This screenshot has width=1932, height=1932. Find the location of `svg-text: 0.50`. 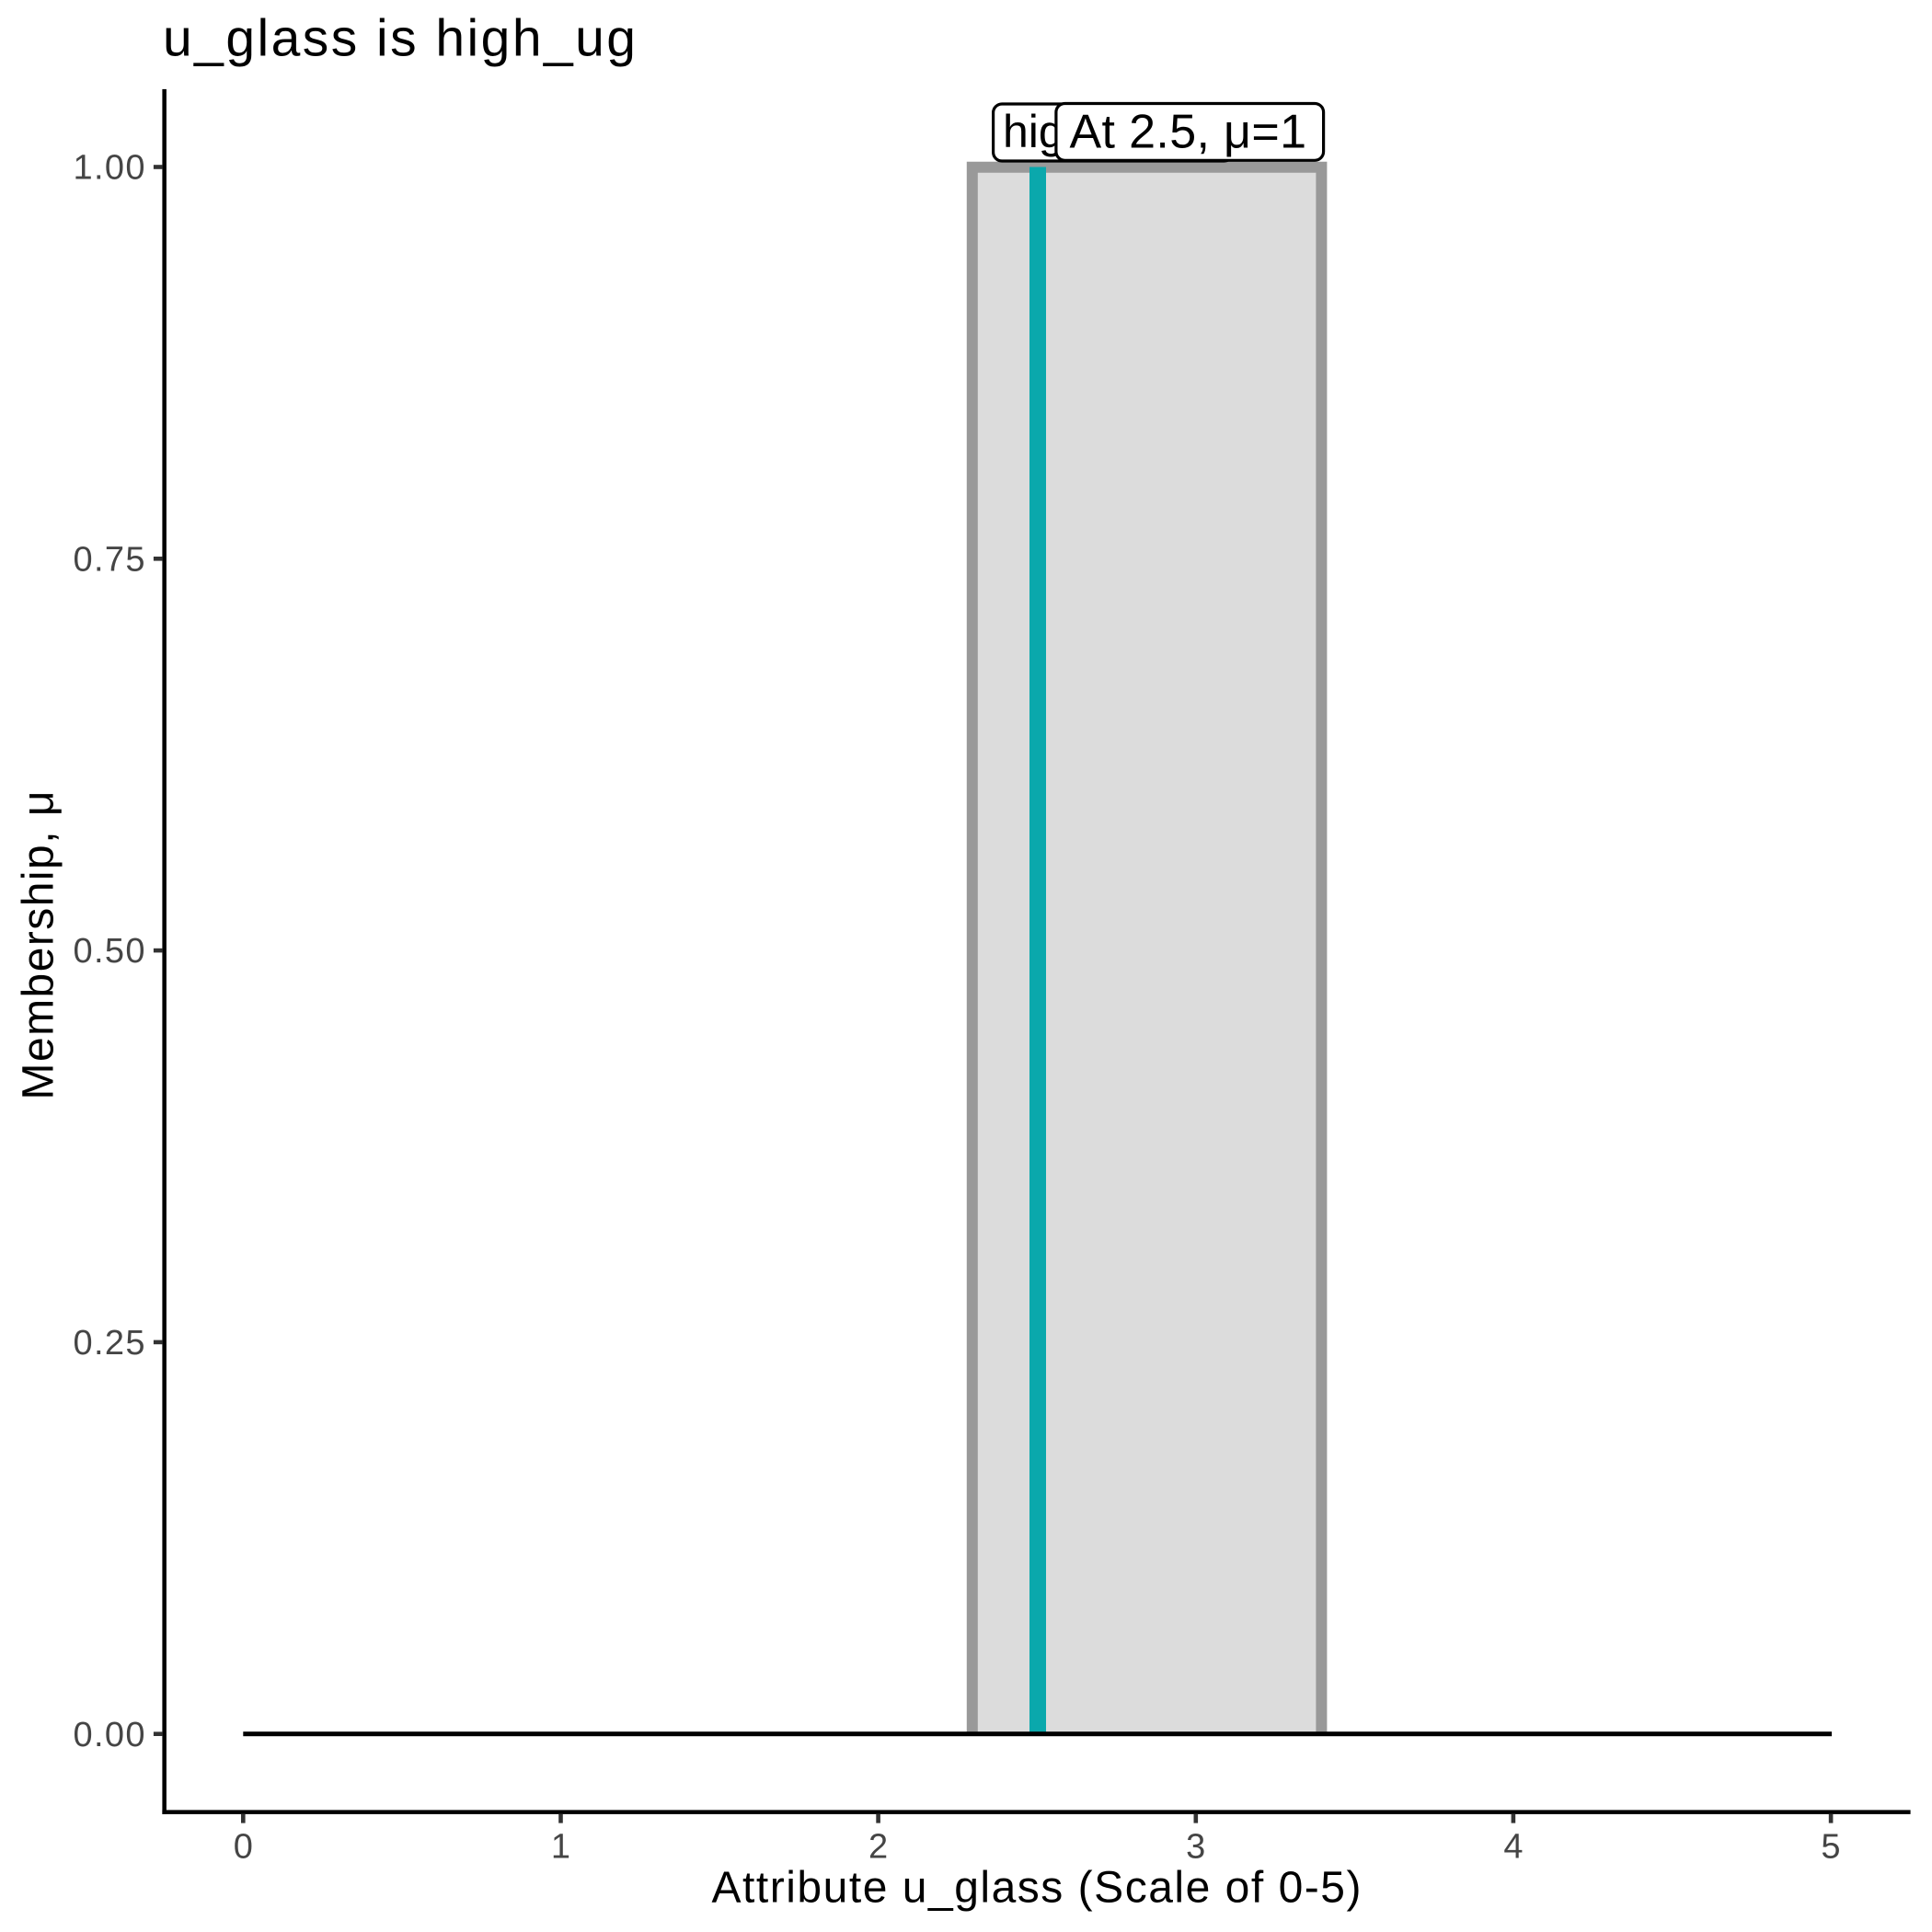

svg-text: 0.50 is located at coordinates (109, 951).